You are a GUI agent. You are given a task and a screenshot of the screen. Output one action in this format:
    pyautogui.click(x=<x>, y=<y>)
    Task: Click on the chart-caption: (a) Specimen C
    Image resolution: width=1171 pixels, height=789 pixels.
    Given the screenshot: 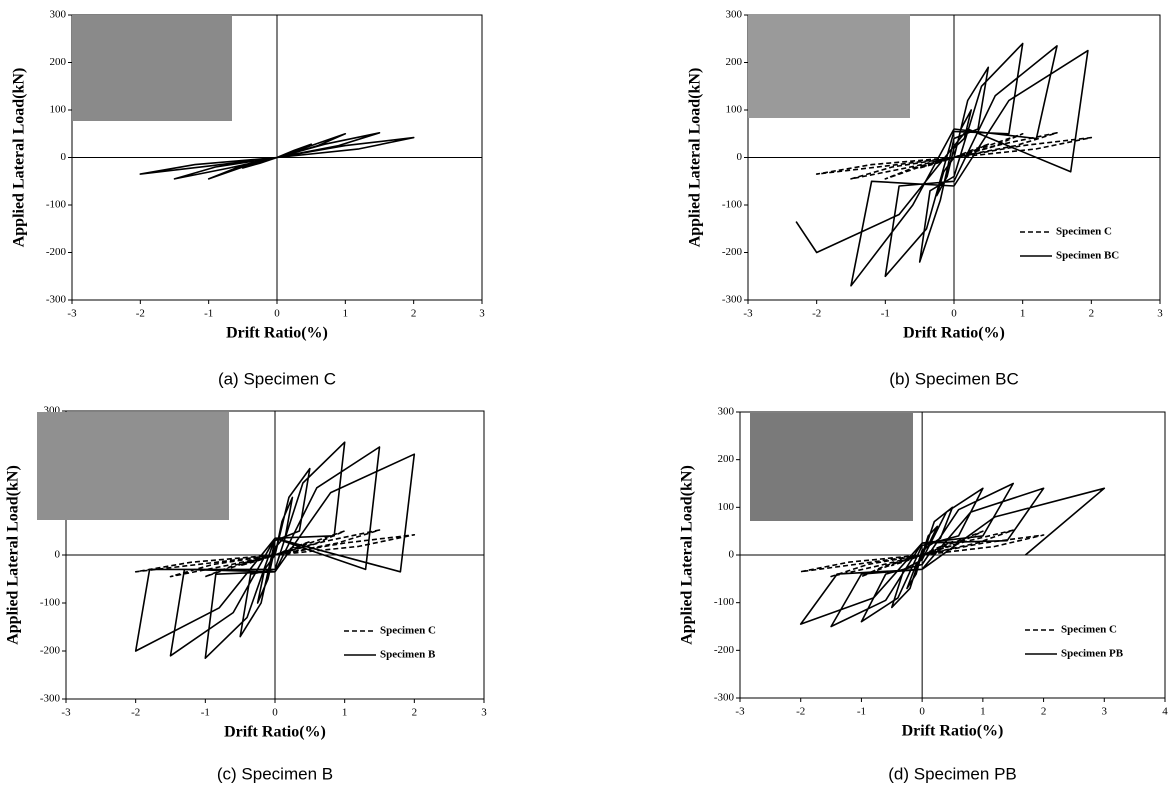 What is the action you would take?
    pyautogui.click(x=277, y=378)
    